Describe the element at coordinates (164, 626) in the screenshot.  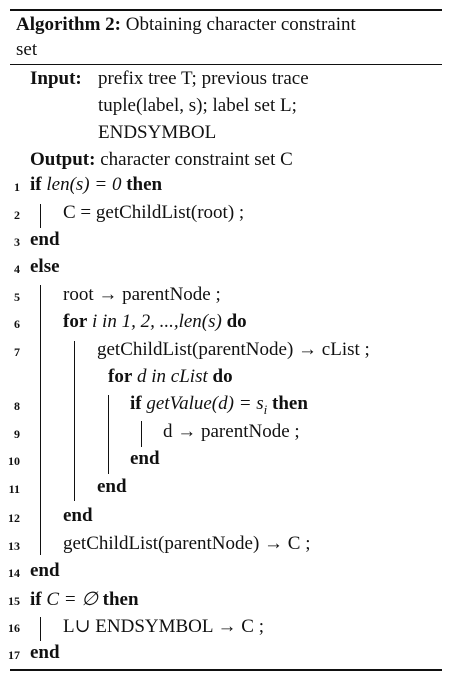
I see `code-line-16: L∪ ENDSYMBOL → C ;` at that location.